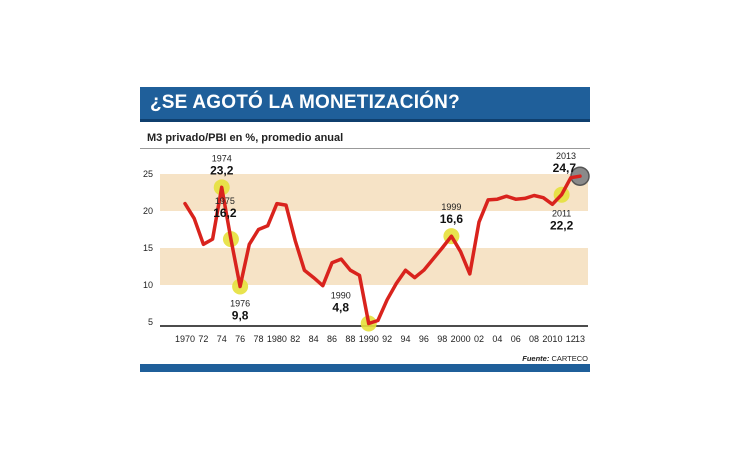 This screenshot has width=730, height=460. What do you see at coordinates (340, 307) in the screenshot?
I see `annotation-value: 4,8` at bounding box center [340, 307].